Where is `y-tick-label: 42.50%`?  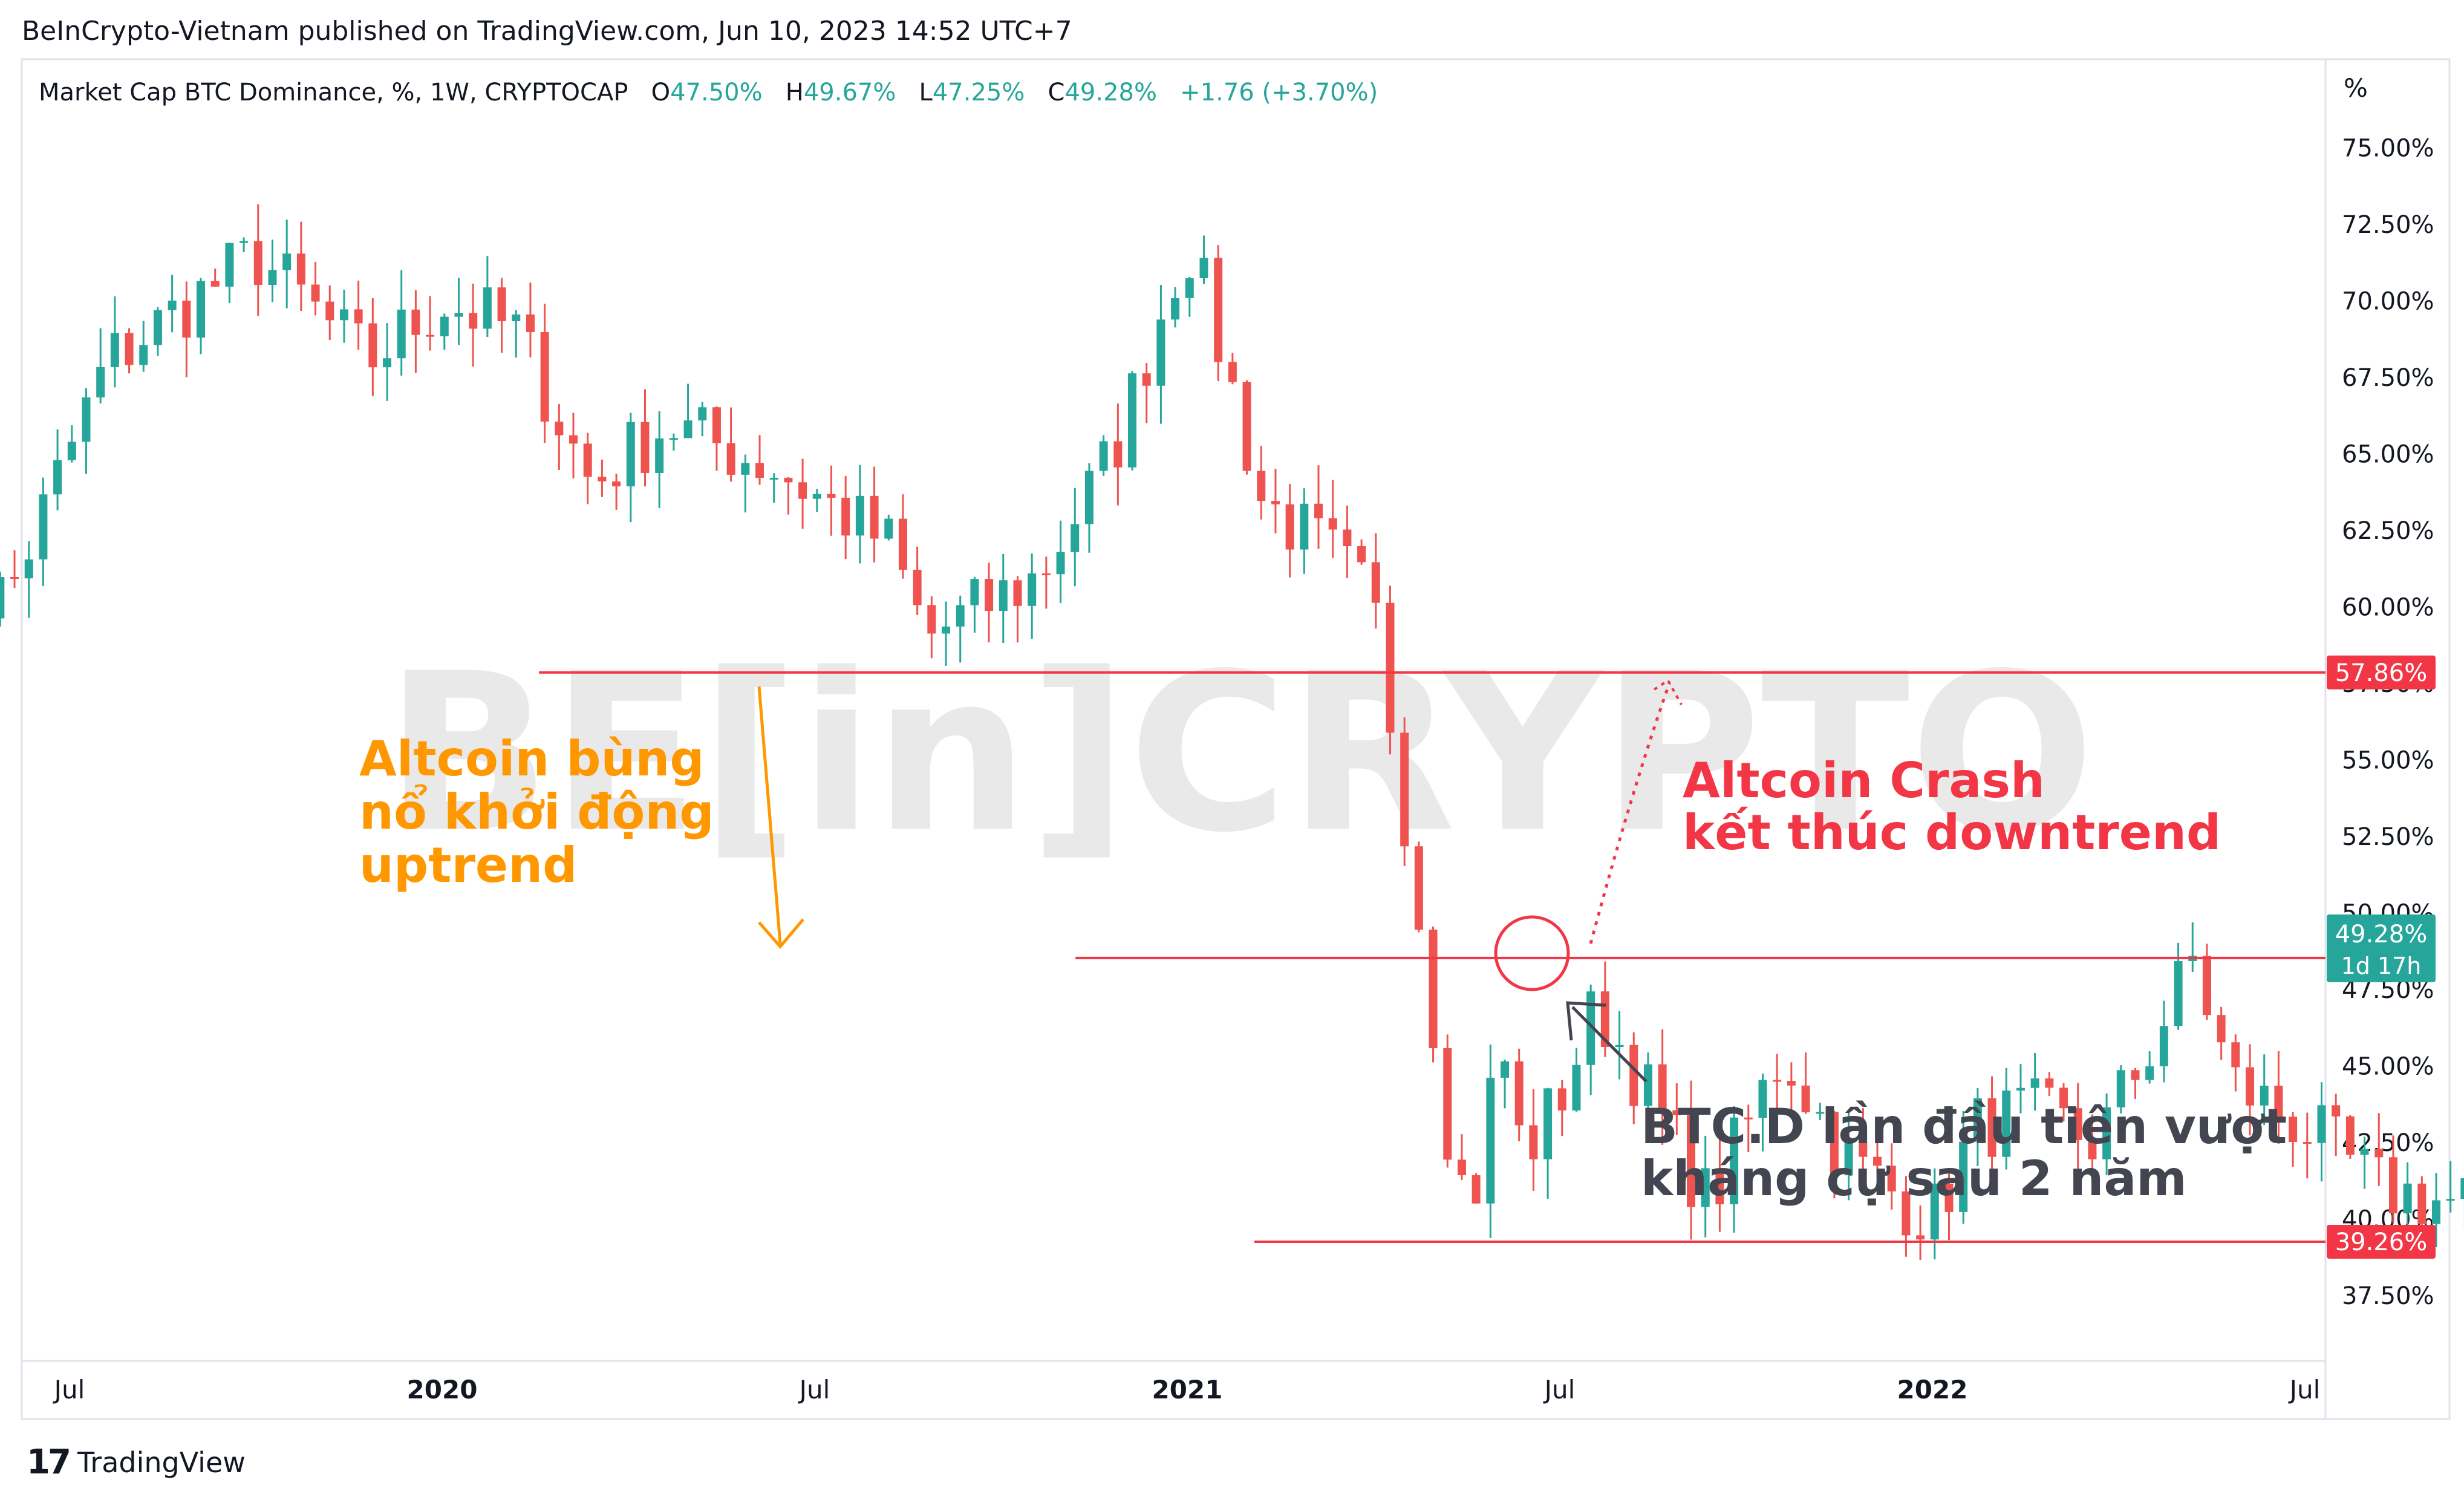 y-tick-label: 42.50% is located at coordinates (2388, 1143).